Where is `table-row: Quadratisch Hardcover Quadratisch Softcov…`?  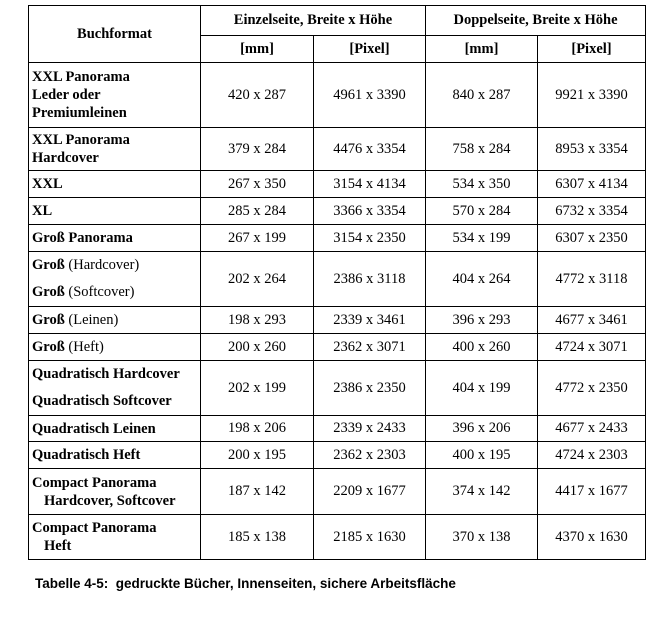 table-row: Quadratisch Hardcover Quadratisch Softcov… is located at coordinates (337, 388).